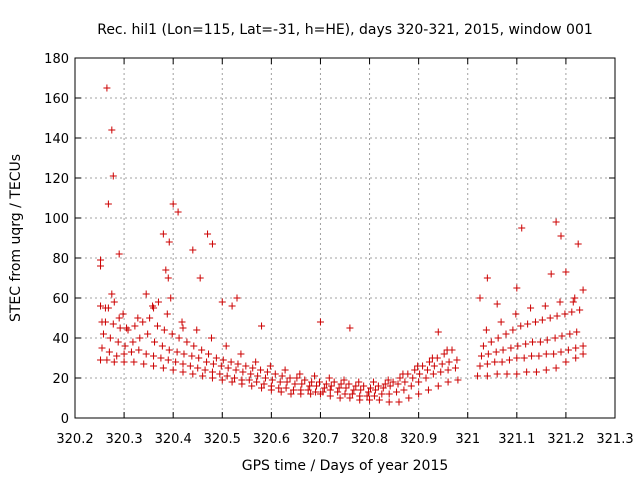  Describe the element at coordinates (173, 439) in the screenshot. I see `x-tick-label: 320.4` at that location.